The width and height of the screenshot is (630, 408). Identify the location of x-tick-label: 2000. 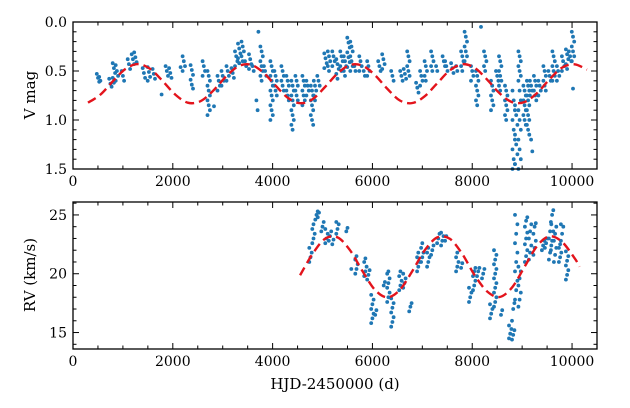
(173, 362).